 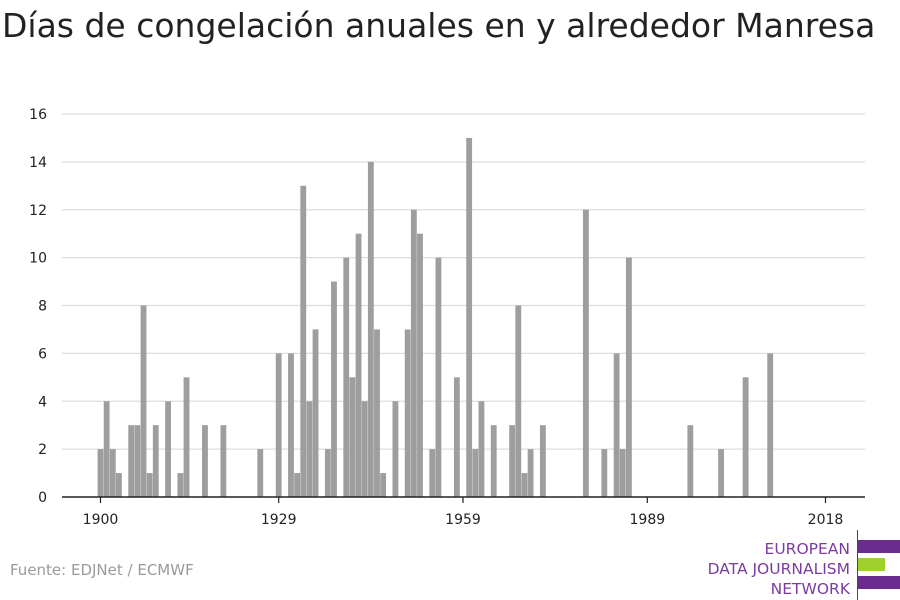 I want to click on y-tick-label: 4, so click(x=42, y=402).